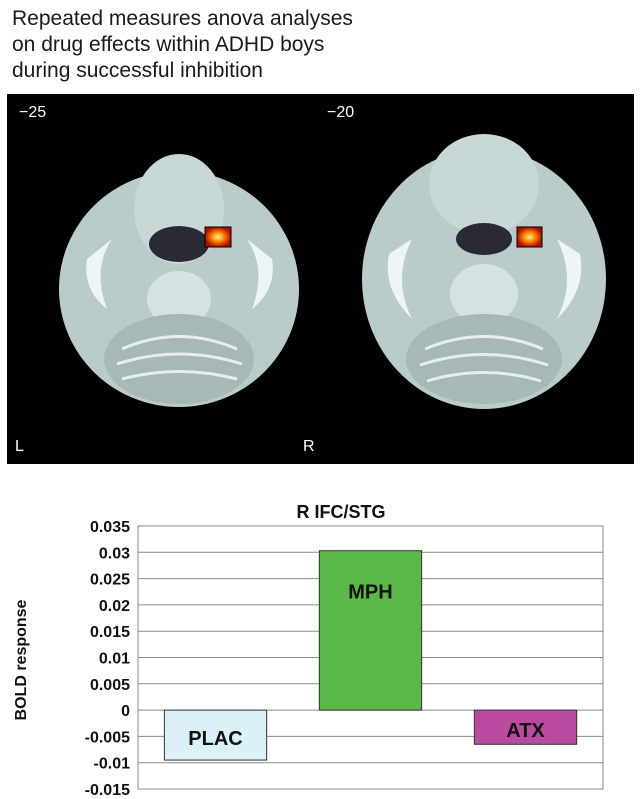 This screenshot has height=799, width=641. Describe the element at coordinates (19, 446) in the screenshot. I see `hemisphere-label: L` at that location.